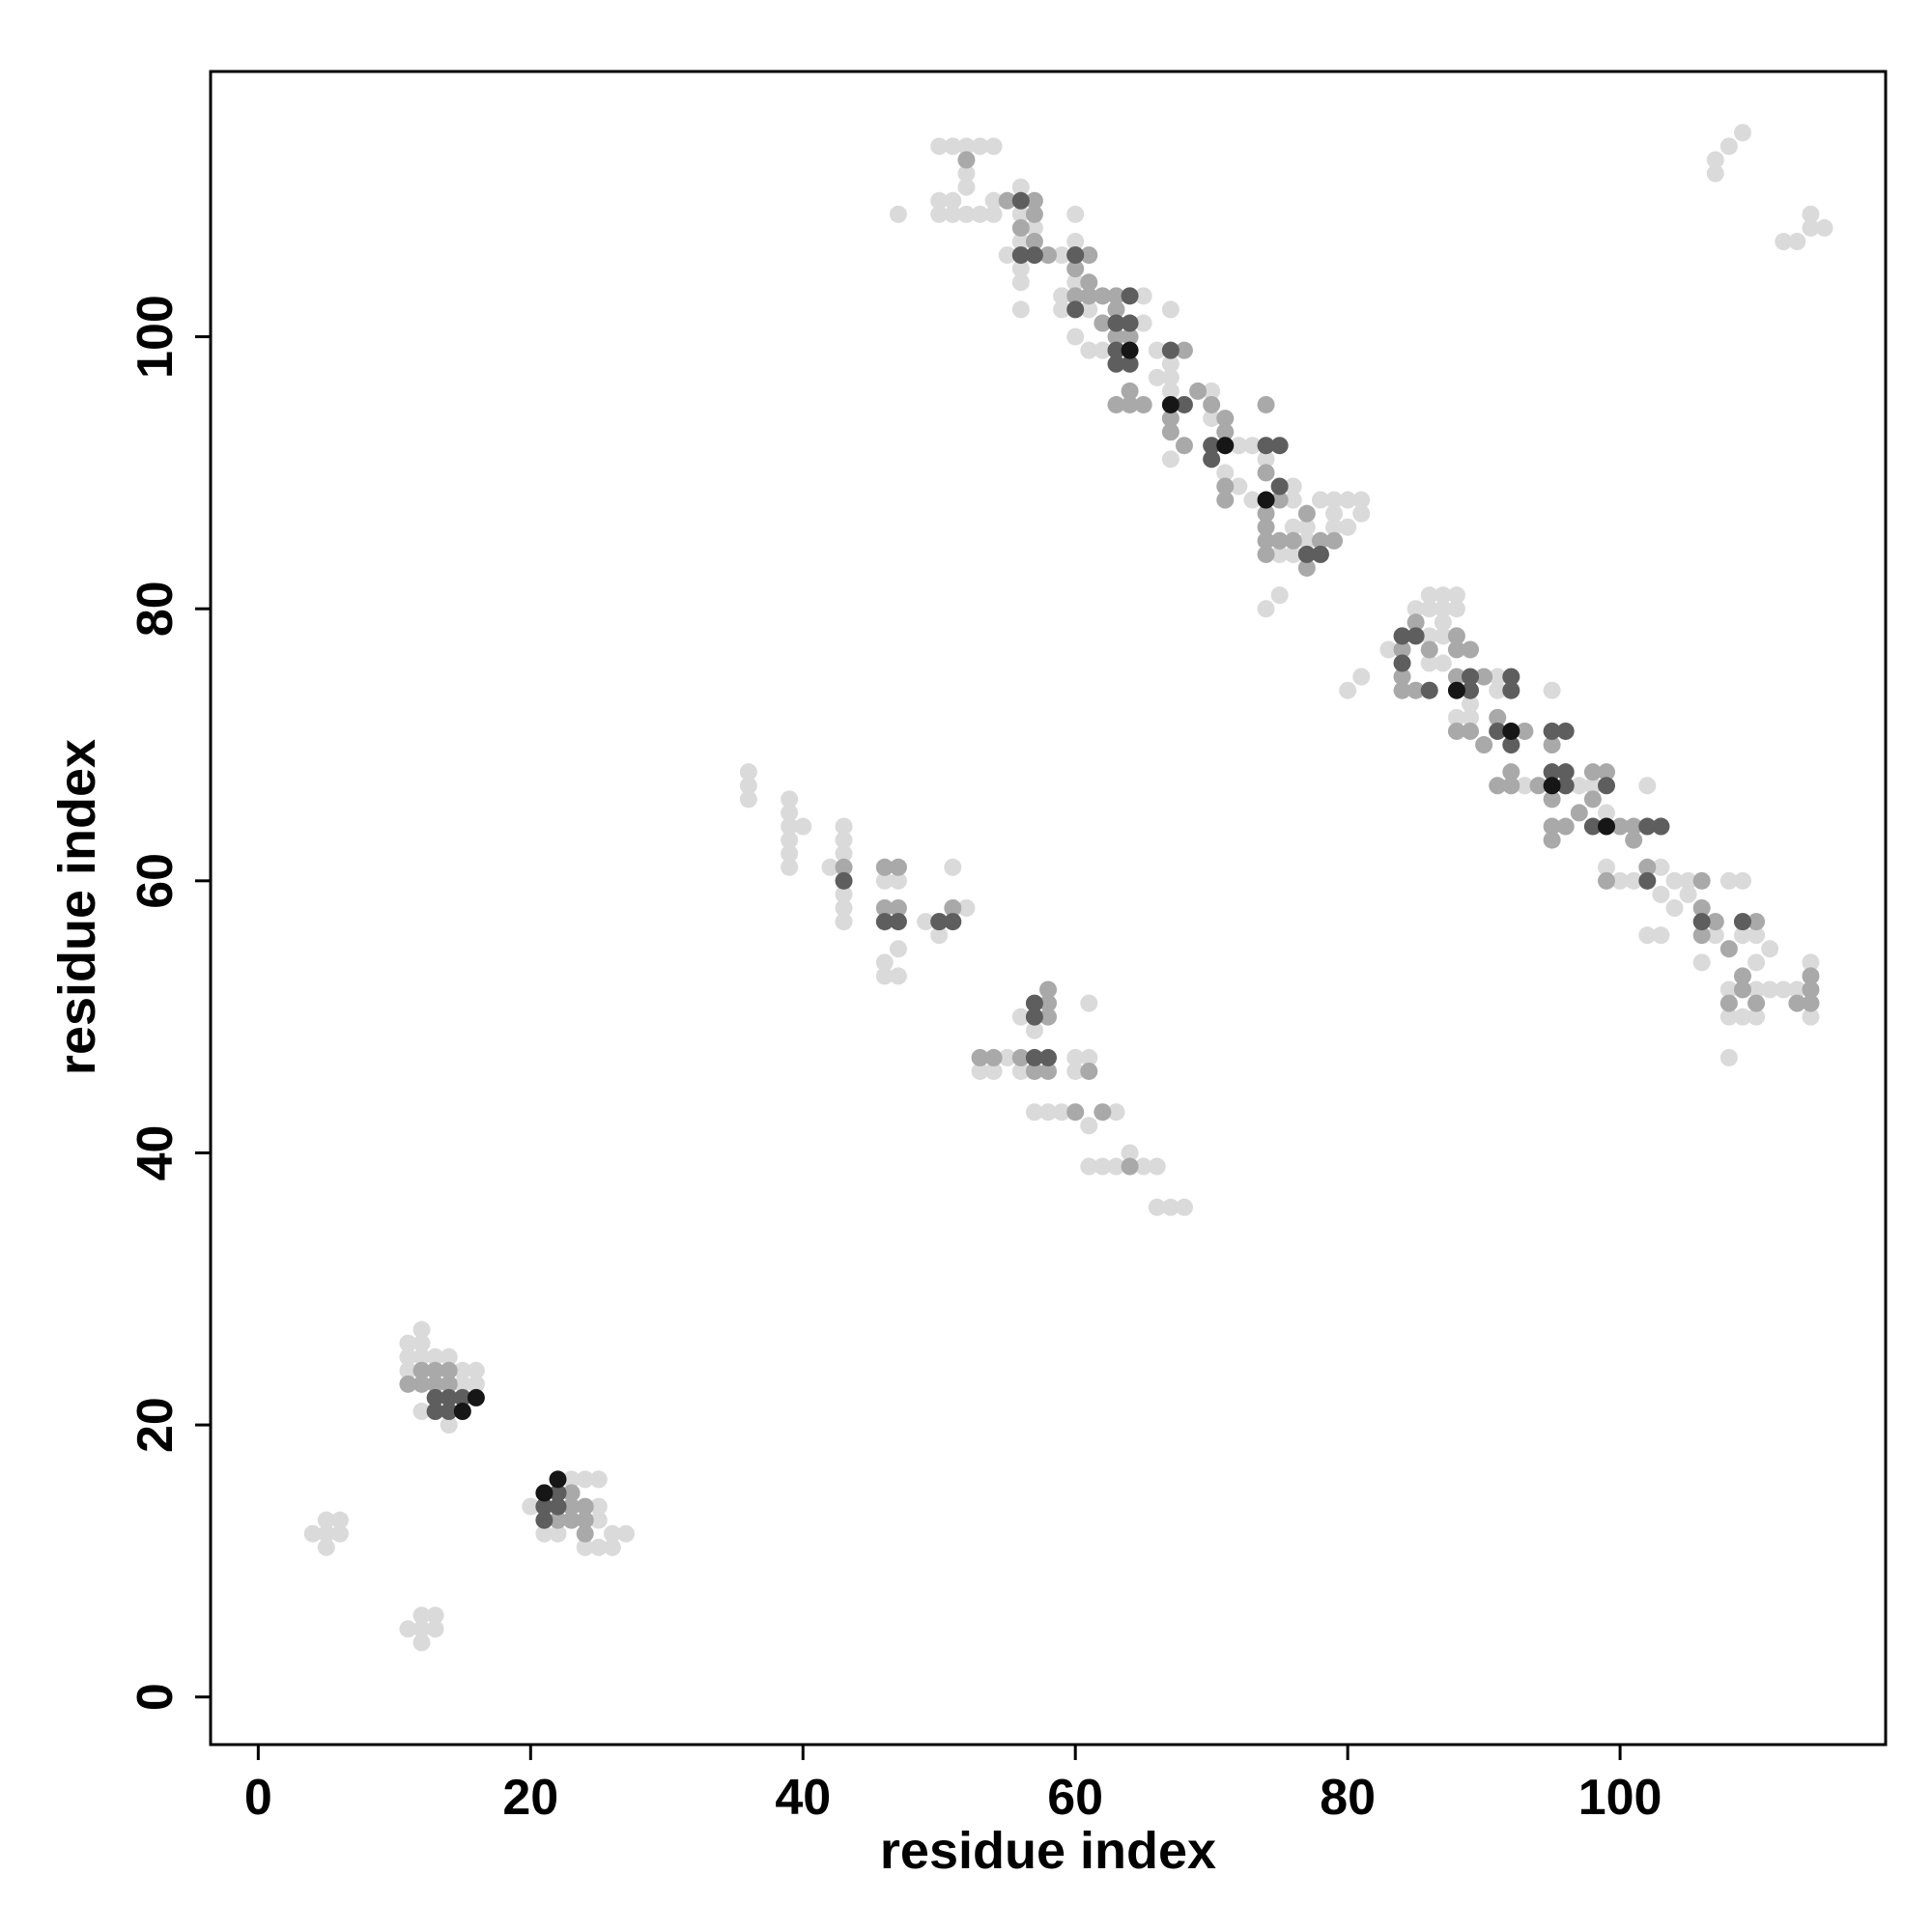 This screenshot has width=1932, height=1932. What do you see at coordinates (1620, 1798) in the screenshot?
I see `x-tick-label: 100` at bounding box center [1620, 1798].